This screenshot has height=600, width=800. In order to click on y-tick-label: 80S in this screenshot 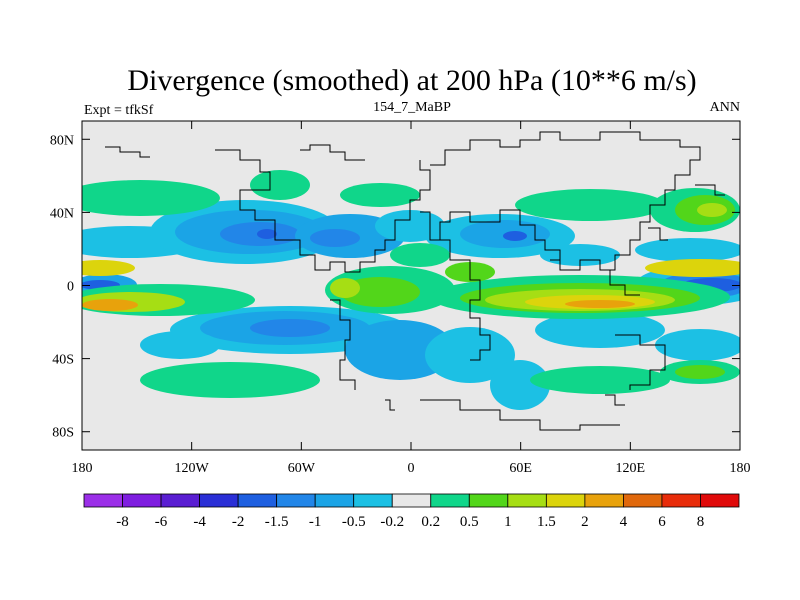, I will do `click(63, 433)`.